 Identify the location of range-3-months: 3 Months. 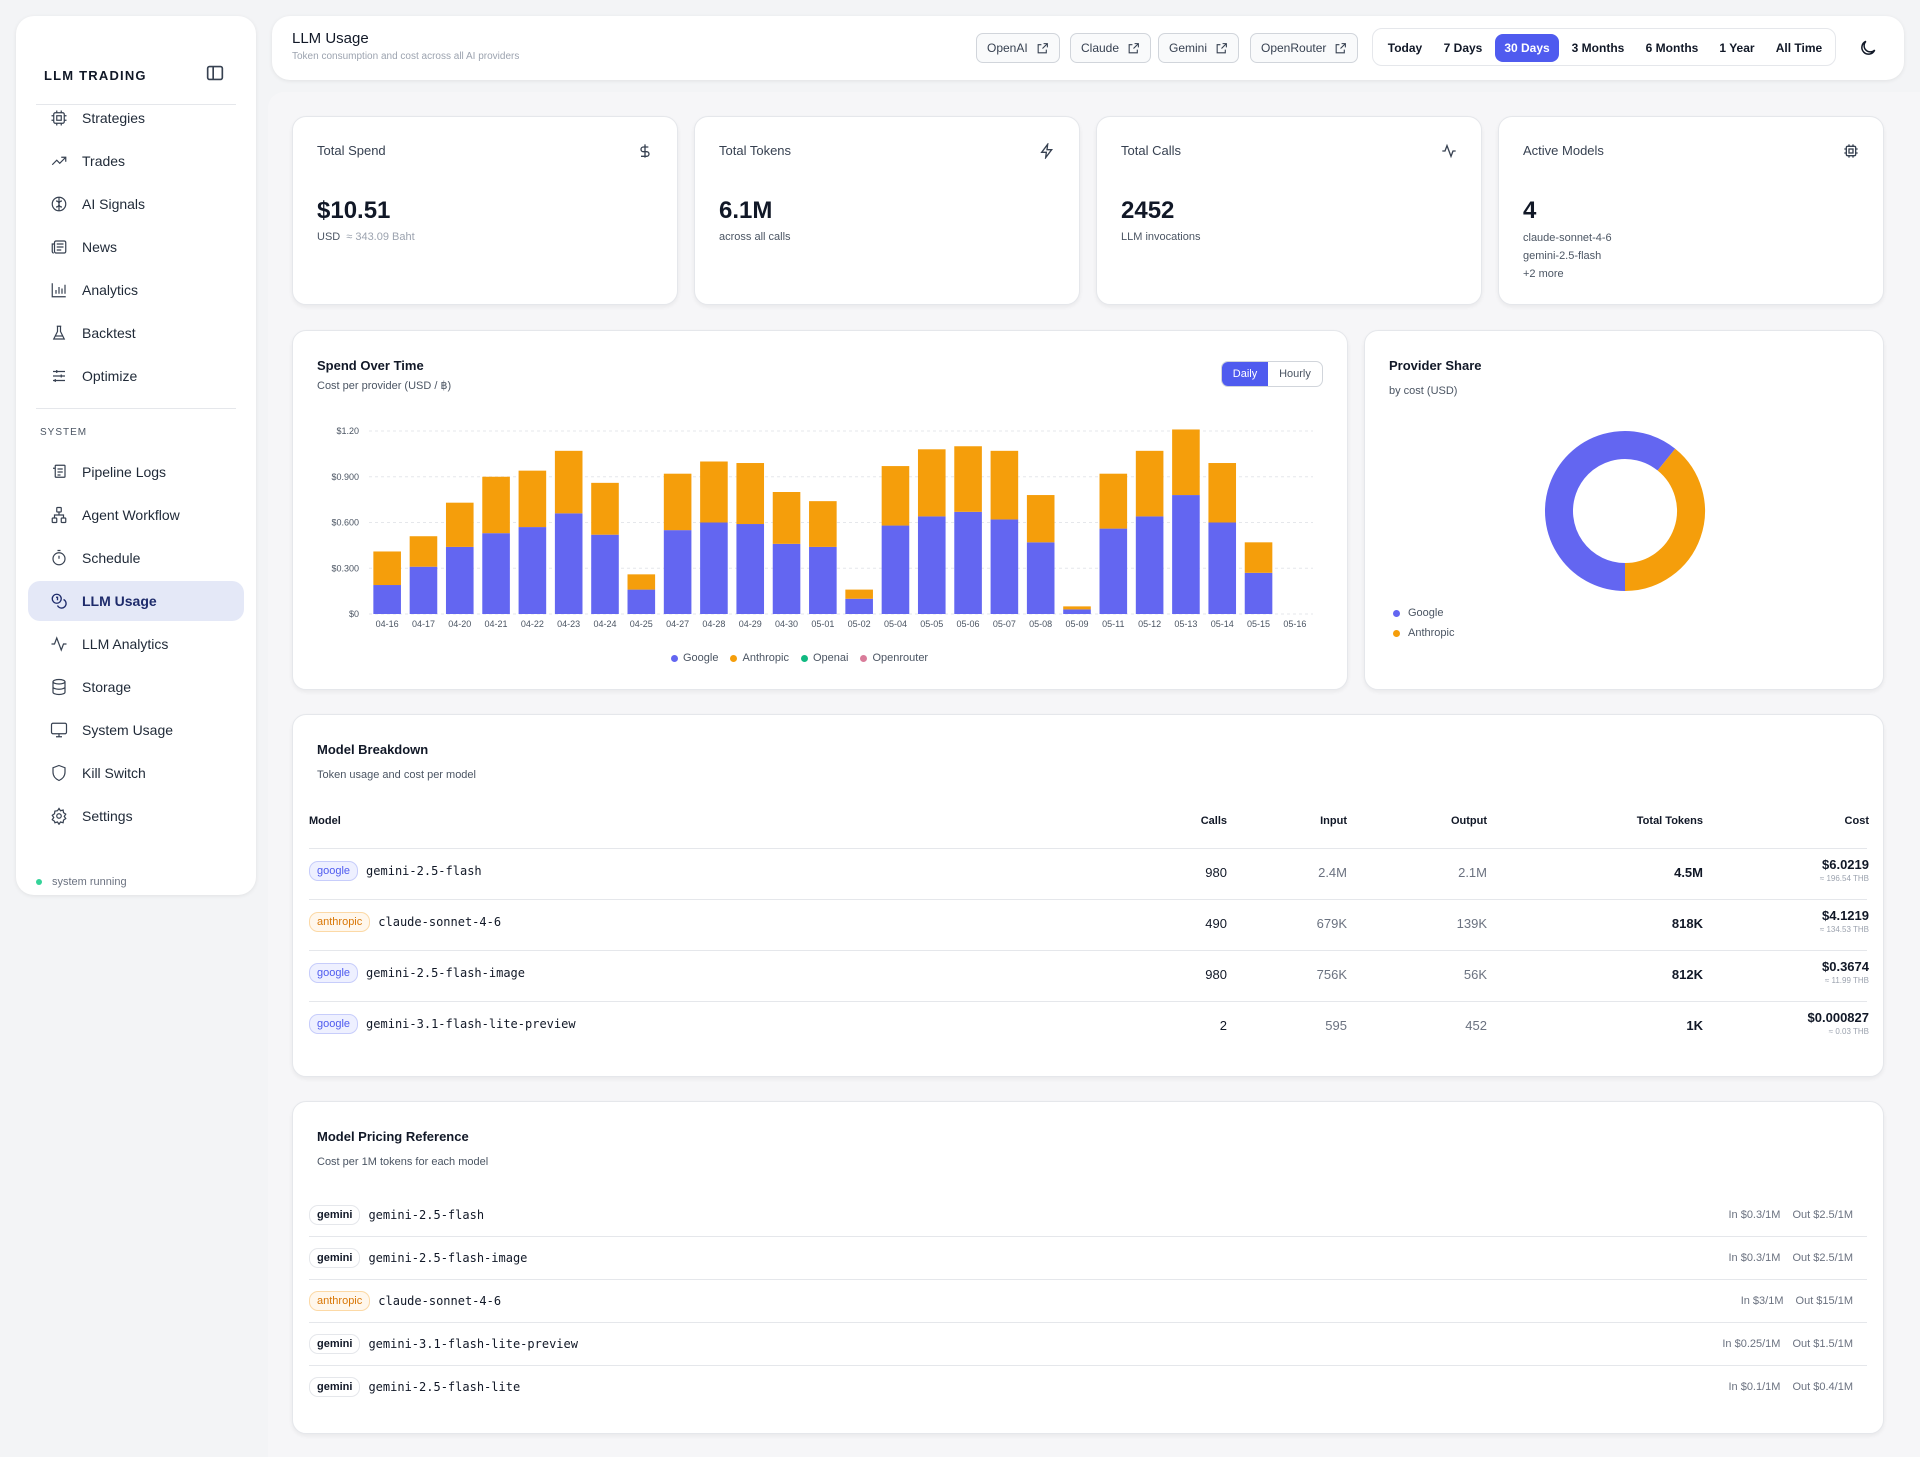
(1598, 48).